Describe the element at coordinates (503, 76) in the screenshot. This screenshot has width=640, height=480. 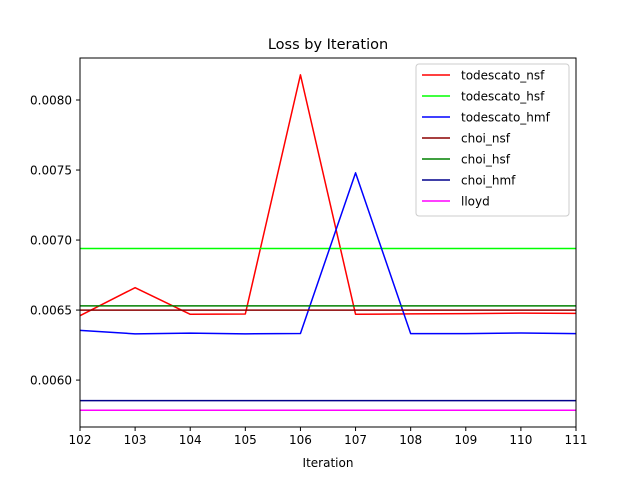
I see `legend-label-todescato_nsf: todescato_nsf` at that location.